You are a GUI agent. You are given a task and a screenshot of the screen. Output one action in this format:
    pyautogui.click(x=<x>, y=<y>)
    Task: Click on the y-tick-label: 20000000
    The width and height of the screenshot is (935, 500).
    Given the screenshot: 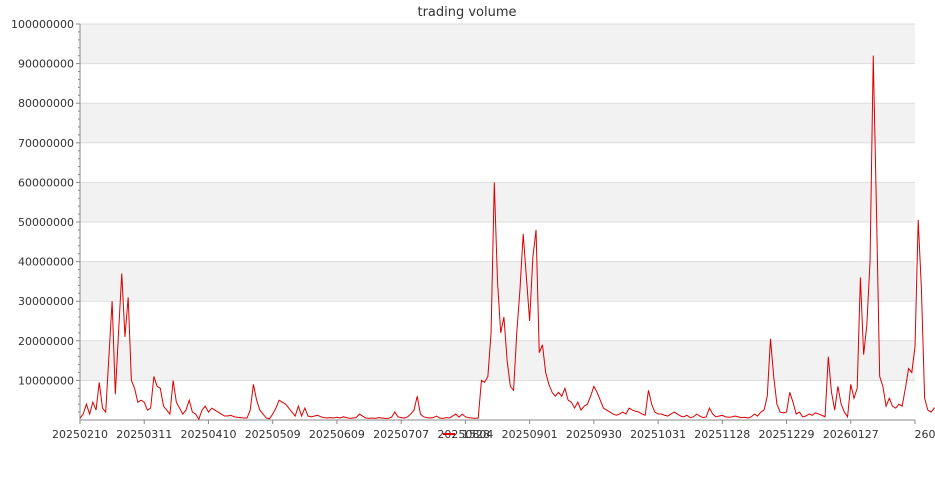 What is the action you would take?
    pyautogui.click(x=46, y=341)
    